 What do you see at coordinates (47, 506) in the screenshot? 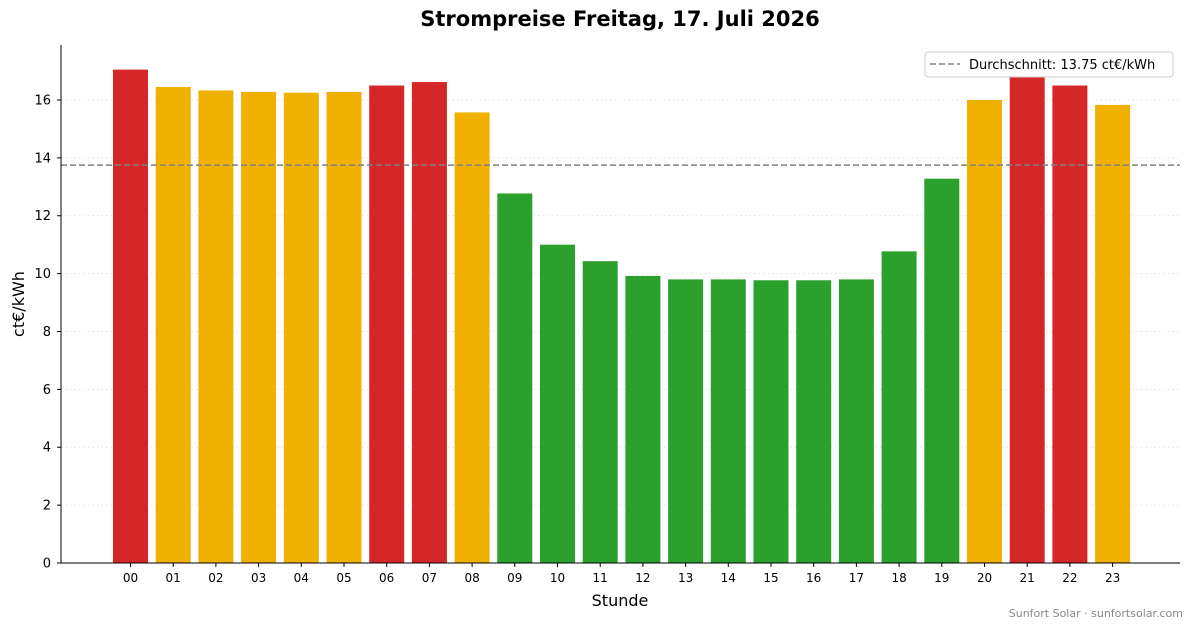
I see `y-tick-label: 2` at bounding box center [47, 506].